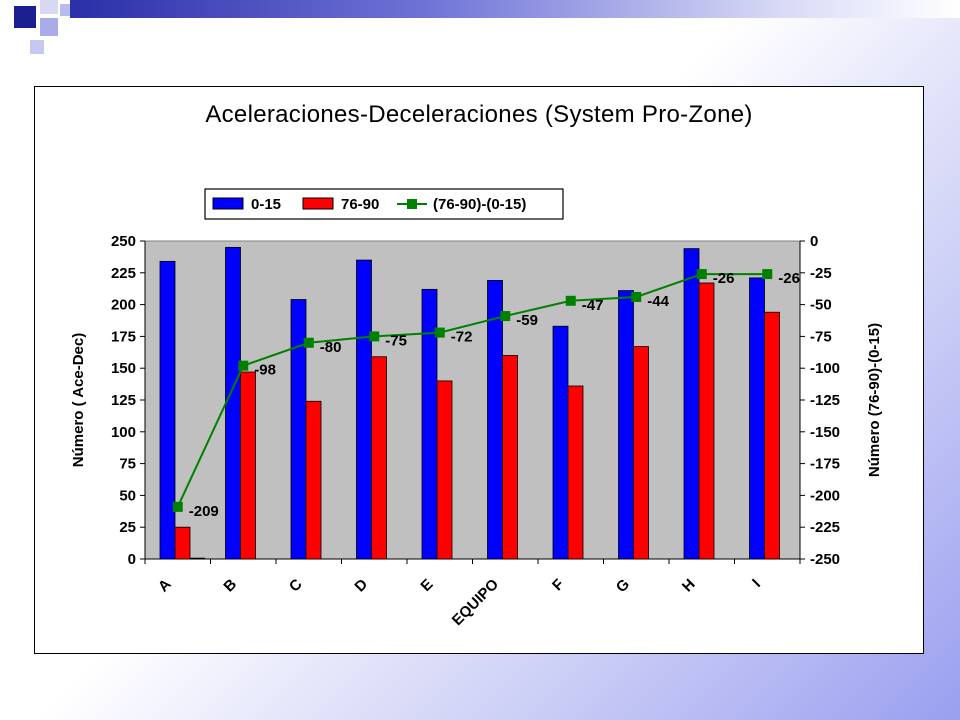  Describe the element at coordinates (123, 273) in the screenshot. I see `y-tick-label: 225` at that location.